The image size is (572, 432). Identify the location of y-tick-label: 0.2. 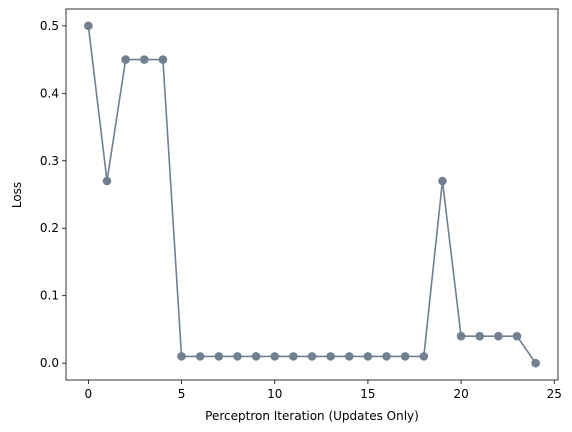
(49, 228).